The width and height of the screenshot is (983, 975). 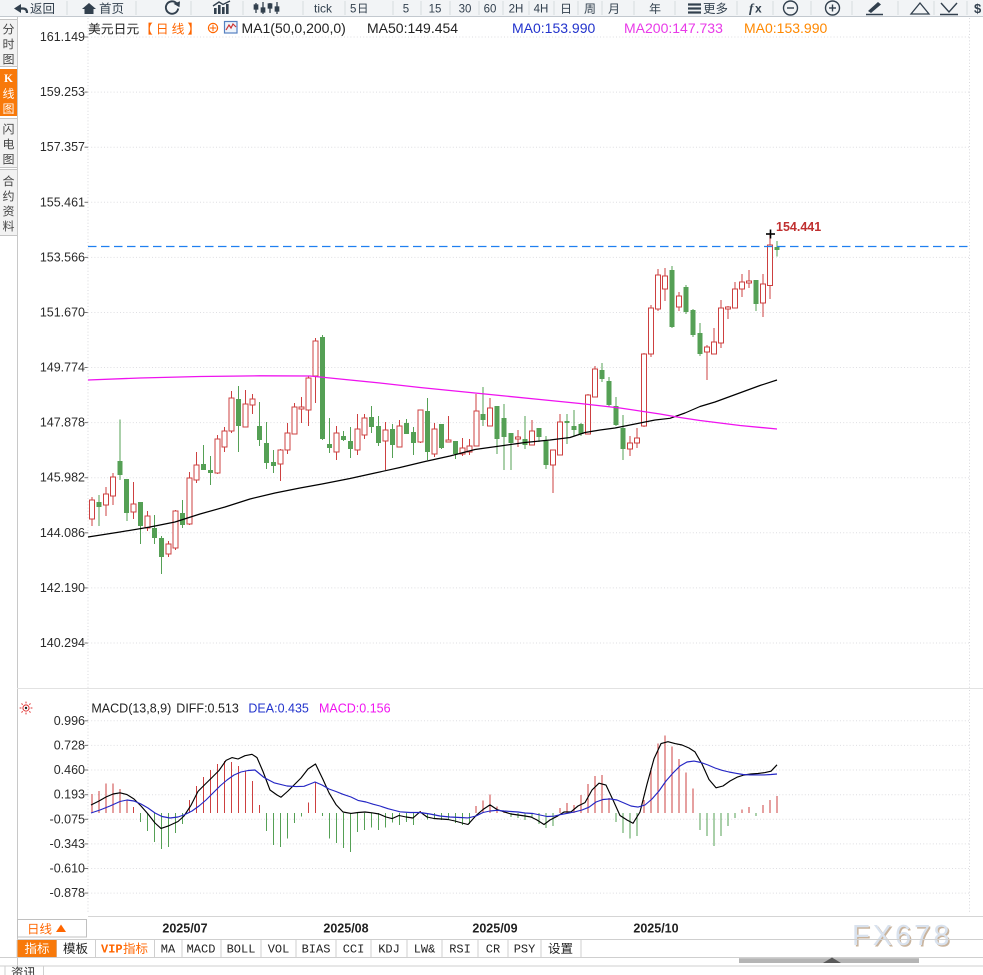 What do you see at coordinates (67, 893) in the screenshot?
I see `svg-text: -0.878` at bounding box center [67, 893].